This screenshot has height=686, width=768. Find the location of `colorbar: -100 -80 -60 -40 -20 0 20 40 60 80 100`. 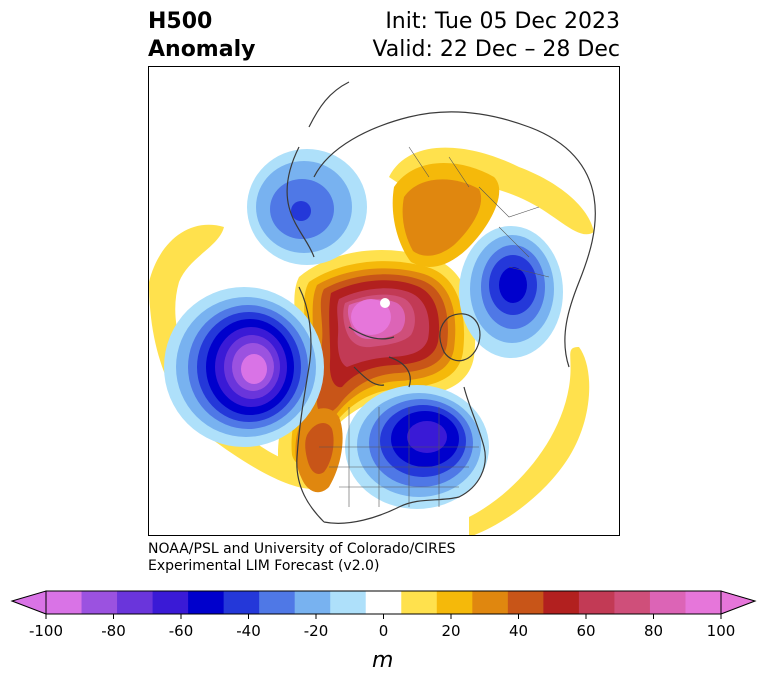

colorbar: -100 -80 -60 -40 -20 0 20 40 60 80 100 is located at coordinates (383, 615).